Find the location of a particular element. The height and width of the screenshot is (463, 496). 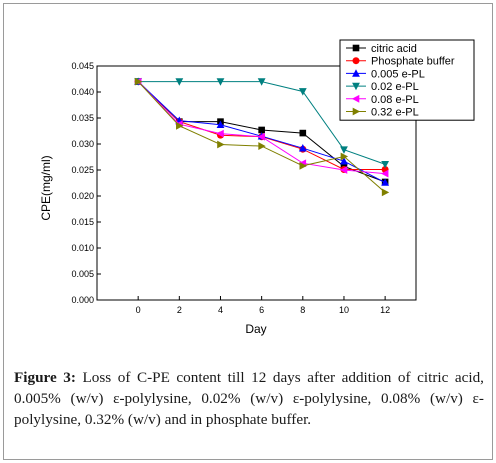

legend-item: 0.08 e-PL is located at coordinates (382, 100).